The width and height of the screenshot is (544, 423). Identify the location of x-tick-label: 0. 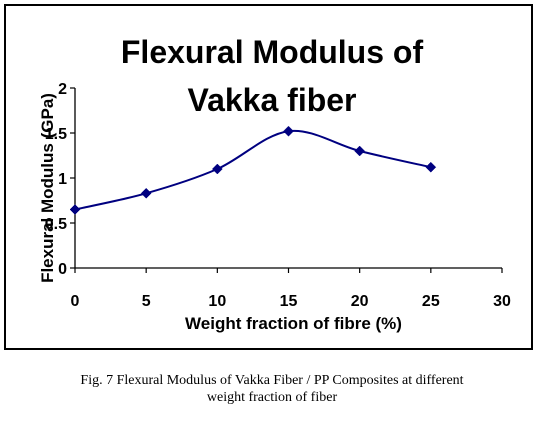
(75, 301).